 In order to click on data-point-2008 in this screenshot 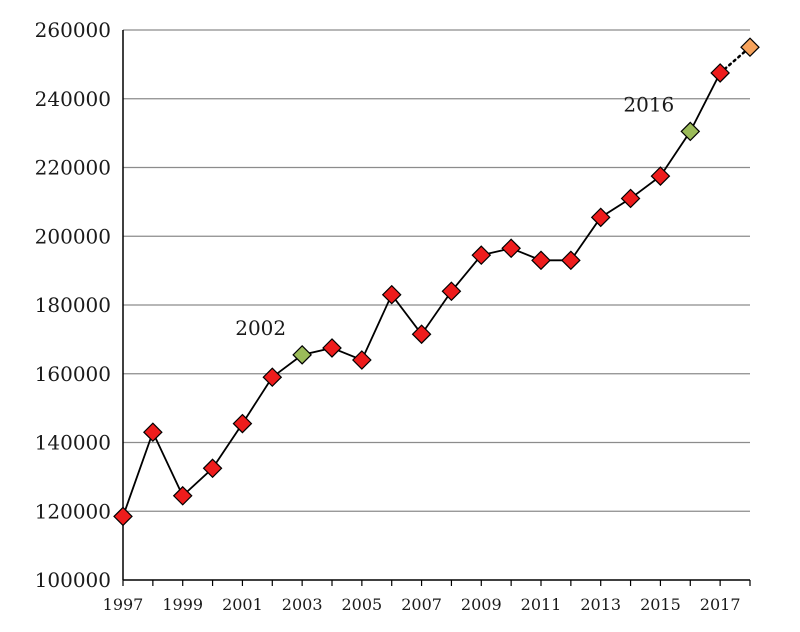, I will do `click(451, 291)`.